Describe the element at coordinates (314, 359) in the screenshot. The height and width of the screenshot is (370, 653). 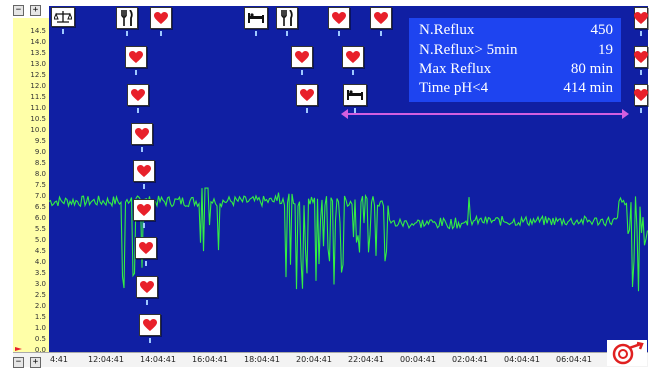
I see `x-tick-label: 20:04:41` at that location.